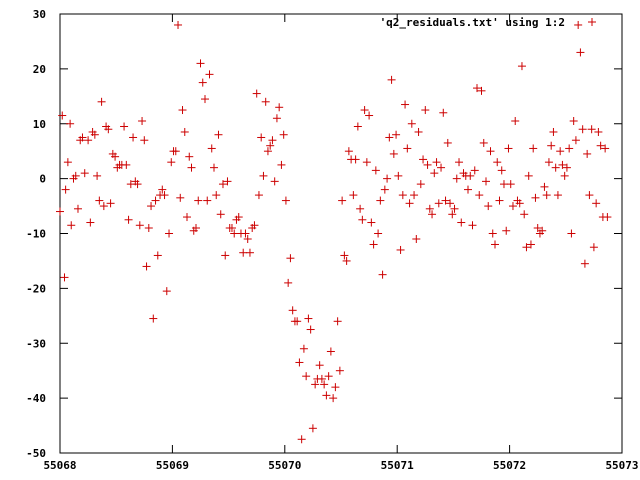 The width and height of the screenshot is (640, 480). Describe the element at coordinates (36, 288) in the screenshot. I see `y-tick-label: -20` at that location.